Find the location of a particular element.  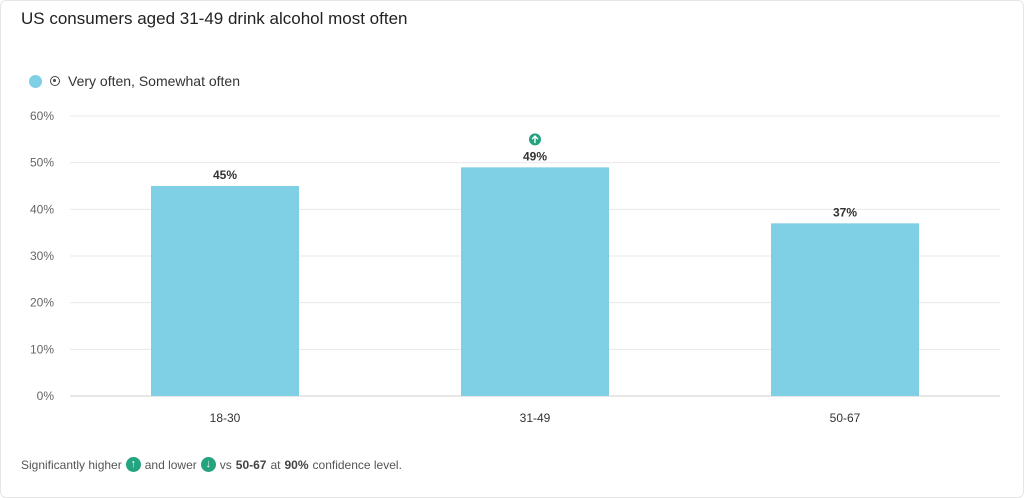

arrow-up-glyph is located at coordinates (535, 139).